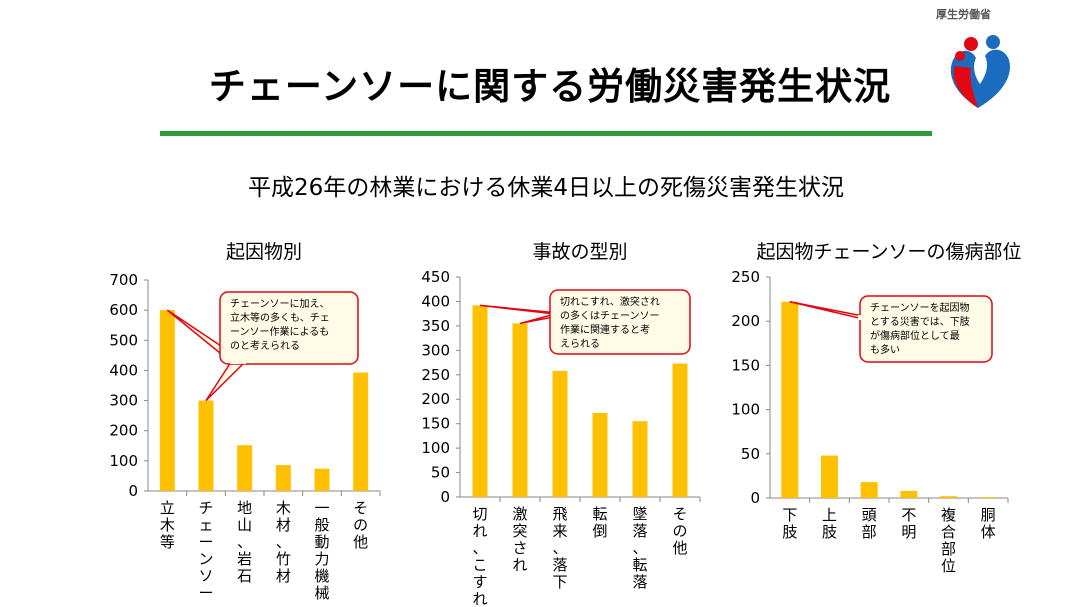 This screenshot has width=1068, height=607. What do you see at coordinates (920, 321) in the screenshot?
I see `callout-text-line: とする災害では、下肢` at bounding box center [920, 321].